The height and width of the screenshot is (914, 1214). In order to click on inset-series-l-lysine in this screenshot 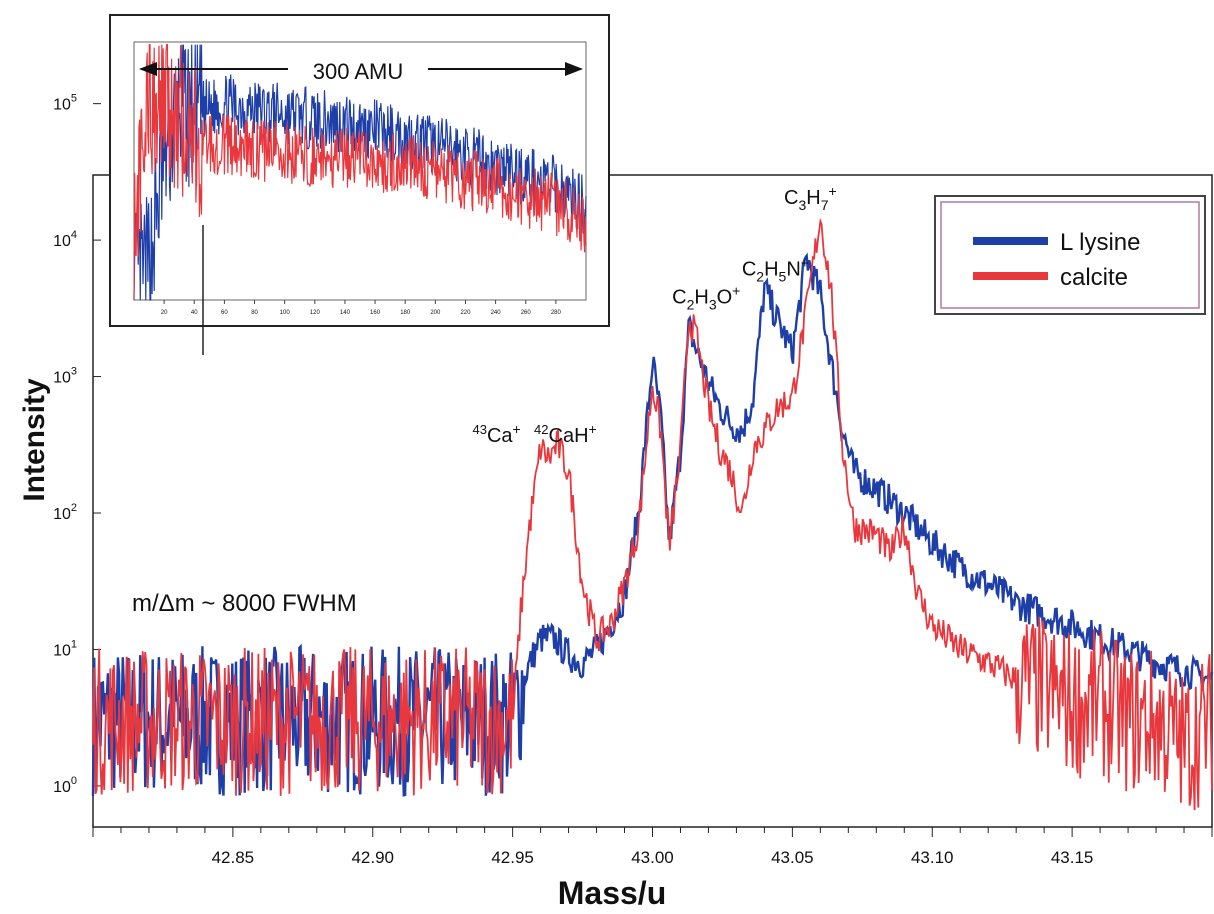, I will do `click(360, 172)`.